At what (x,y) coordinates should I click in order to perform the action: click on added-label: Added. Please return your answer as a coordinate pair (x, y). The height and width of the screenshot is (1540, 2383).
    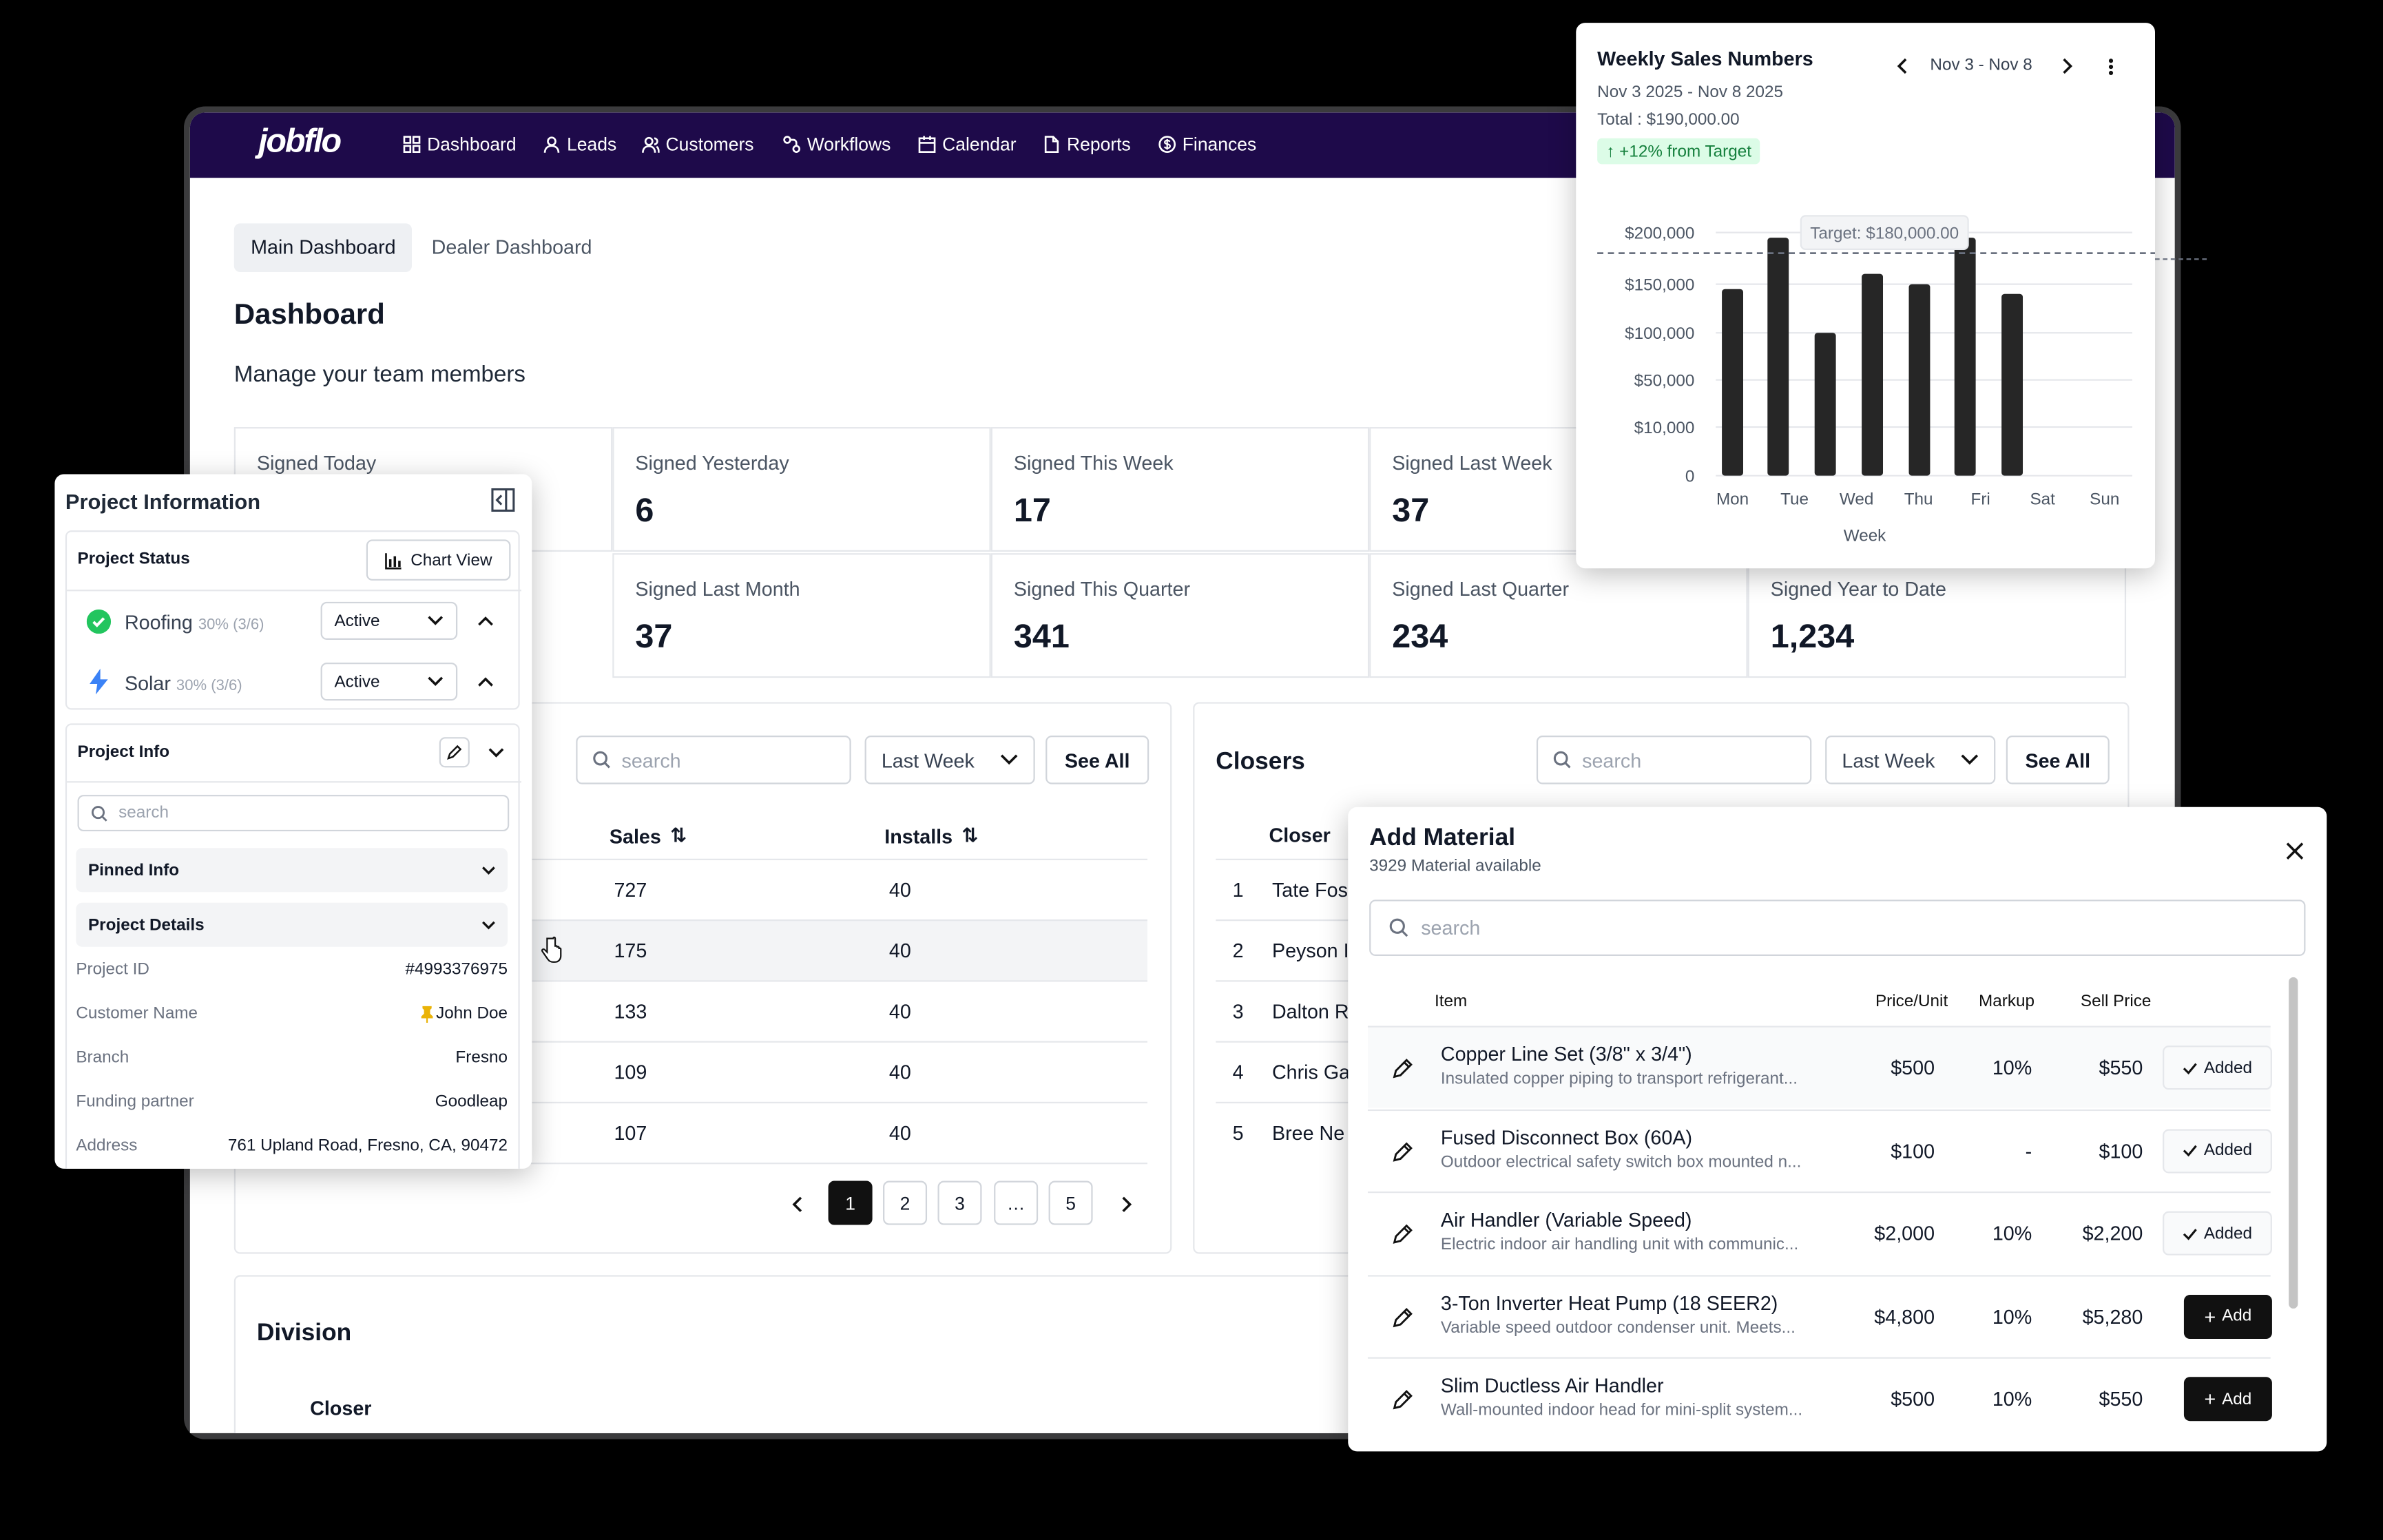
    Looking at the image, I should click on (2228, 1233).